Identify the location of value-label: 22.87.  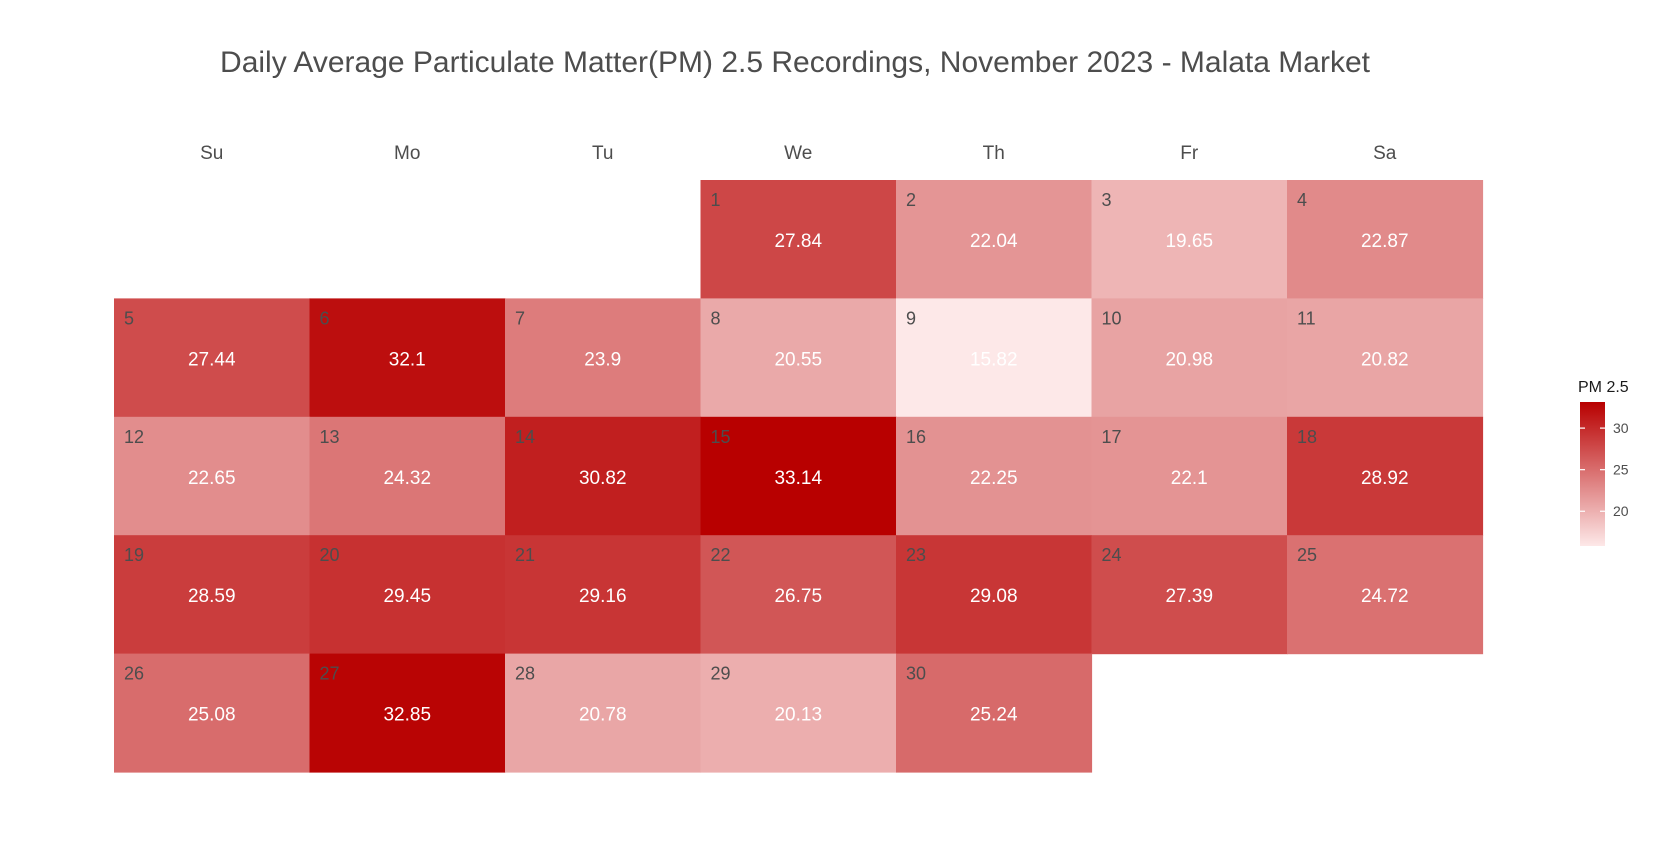
(1385, 241).